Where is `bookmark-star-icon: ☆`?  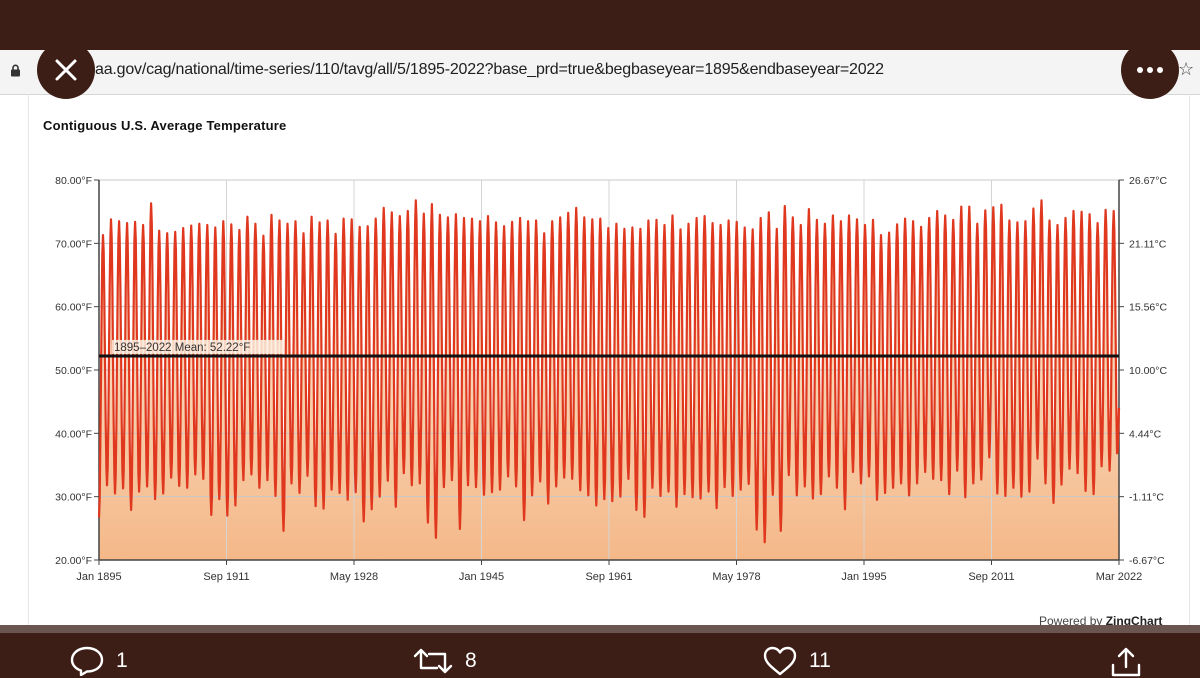 bookmark-star-icon: ☆ is located at coordinates (1186, 69).